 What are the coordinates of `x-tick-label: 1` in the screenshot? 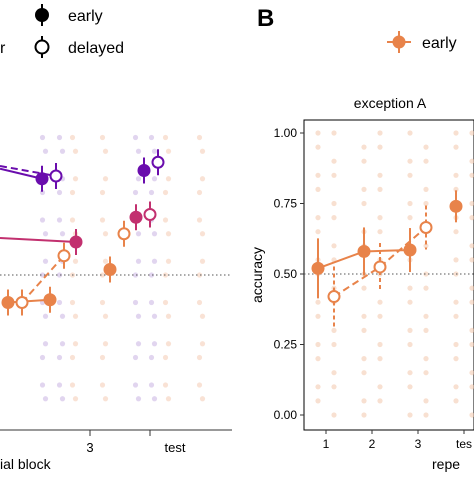 It's located at (326, 444).